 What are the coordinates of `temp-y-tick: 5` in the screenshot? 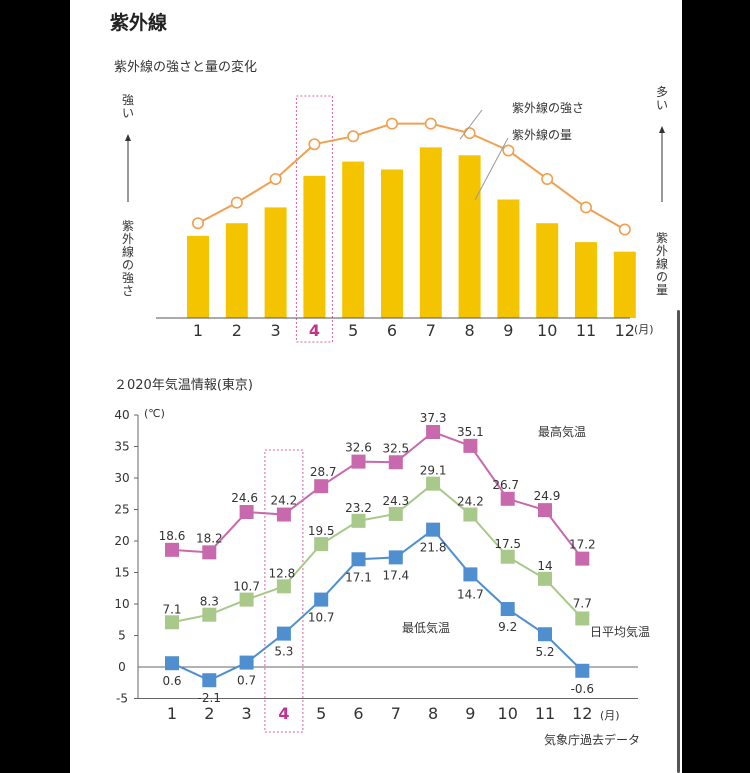 It's located at (122, 636).